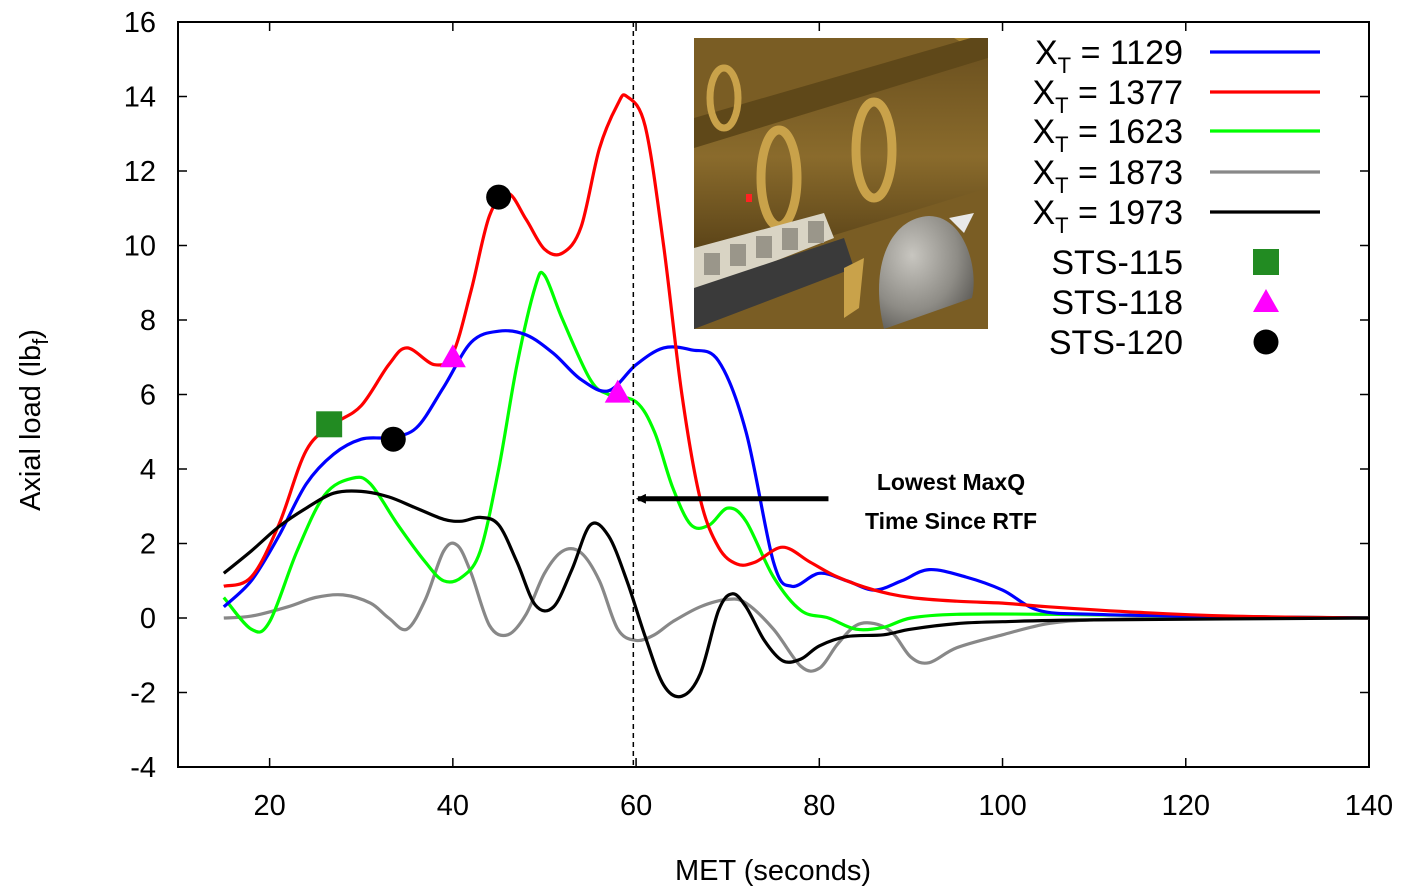  Describe the element at coordinates (140, 247) in the screenshot. I see `y-tick-label: 10` at that location.